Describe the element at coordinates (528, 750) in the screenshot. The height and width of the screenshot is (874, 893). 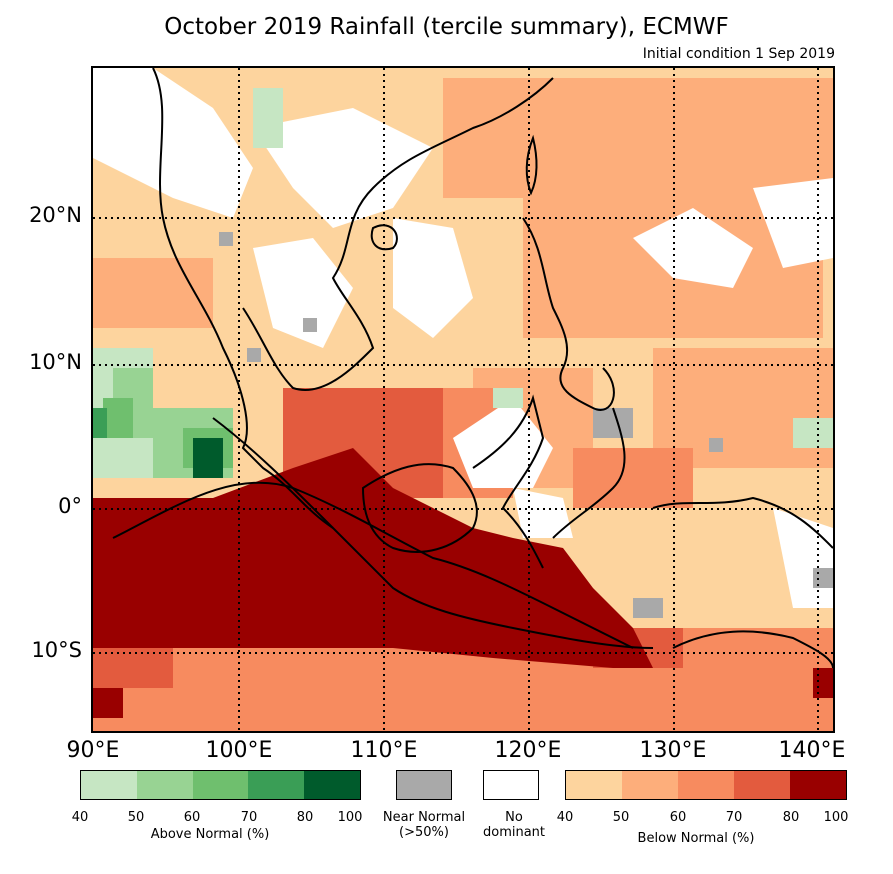
I see `lon-label-120e: 120°E` at that location.